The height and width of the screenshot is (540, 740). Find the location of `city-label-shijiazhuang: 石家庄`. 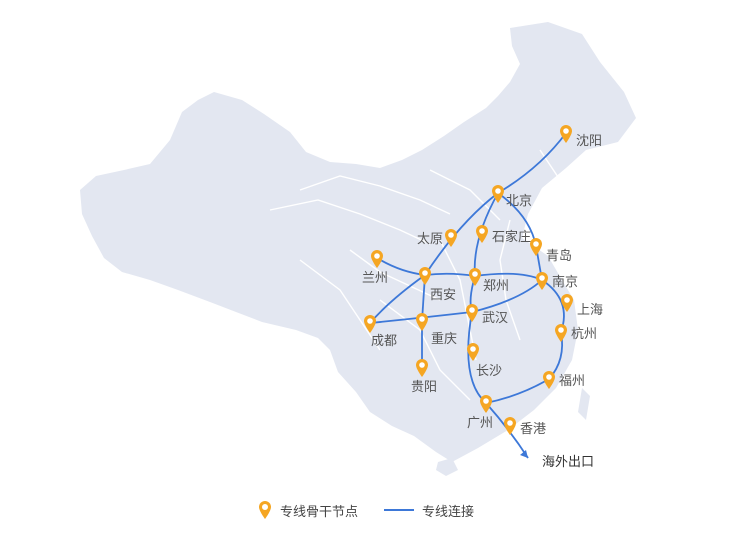

city-label-shijiazhuang: 石家庄 is located at coordinates (511, 237).